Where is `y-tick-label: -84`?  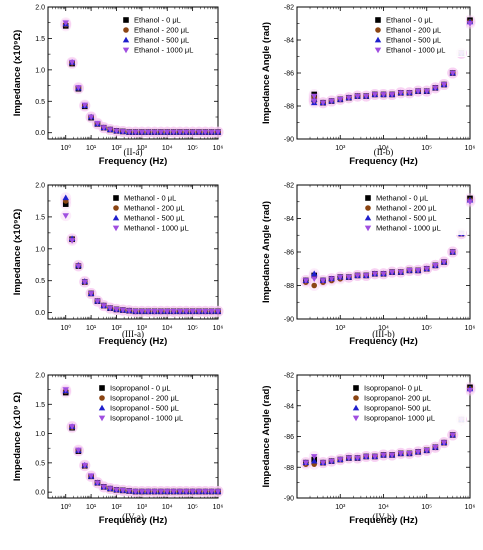 y-tick-label: -84 is located at coordinates (289, 406).